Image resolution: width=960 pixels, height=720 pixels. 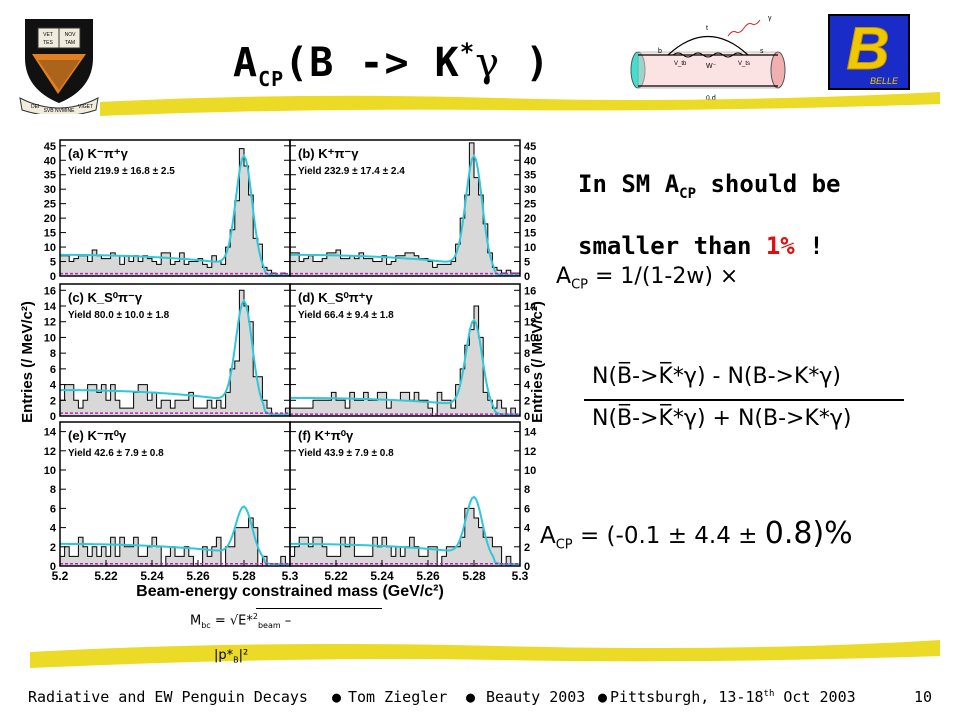 I want to click on feyn-label-0: b, so click(x=660, y=51).